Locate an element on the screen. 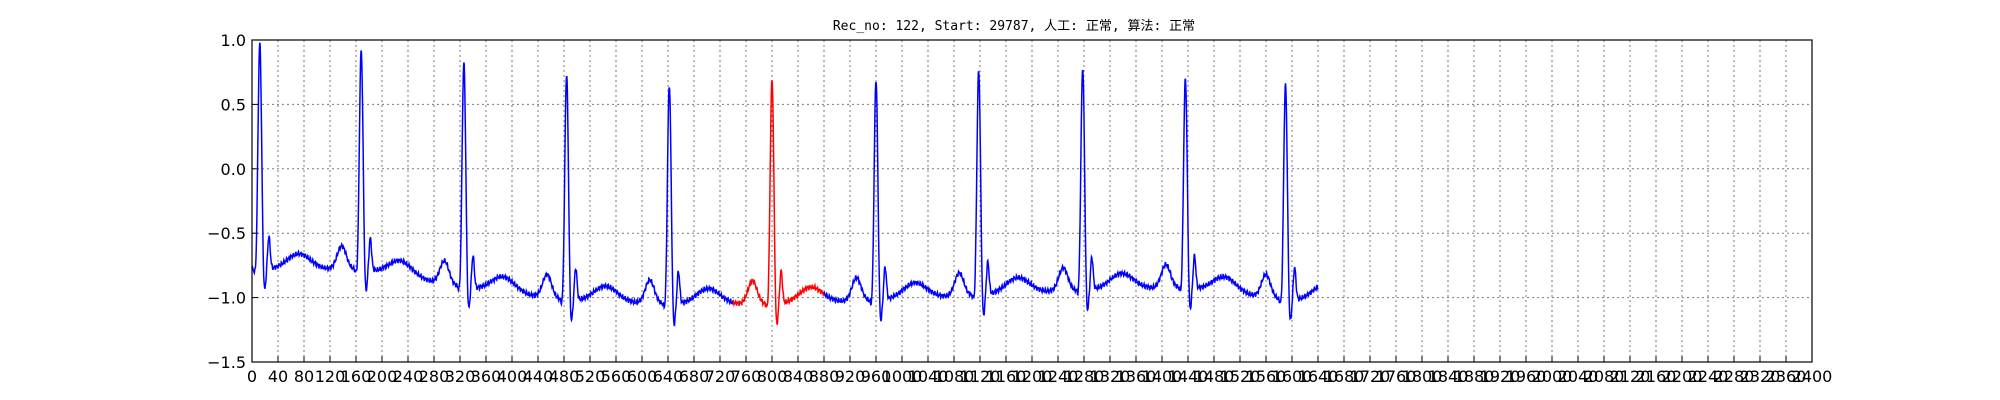 This screenshot has width=2000, height=400. x-tick-label: 1760 is located at coordinates (1396, 376).